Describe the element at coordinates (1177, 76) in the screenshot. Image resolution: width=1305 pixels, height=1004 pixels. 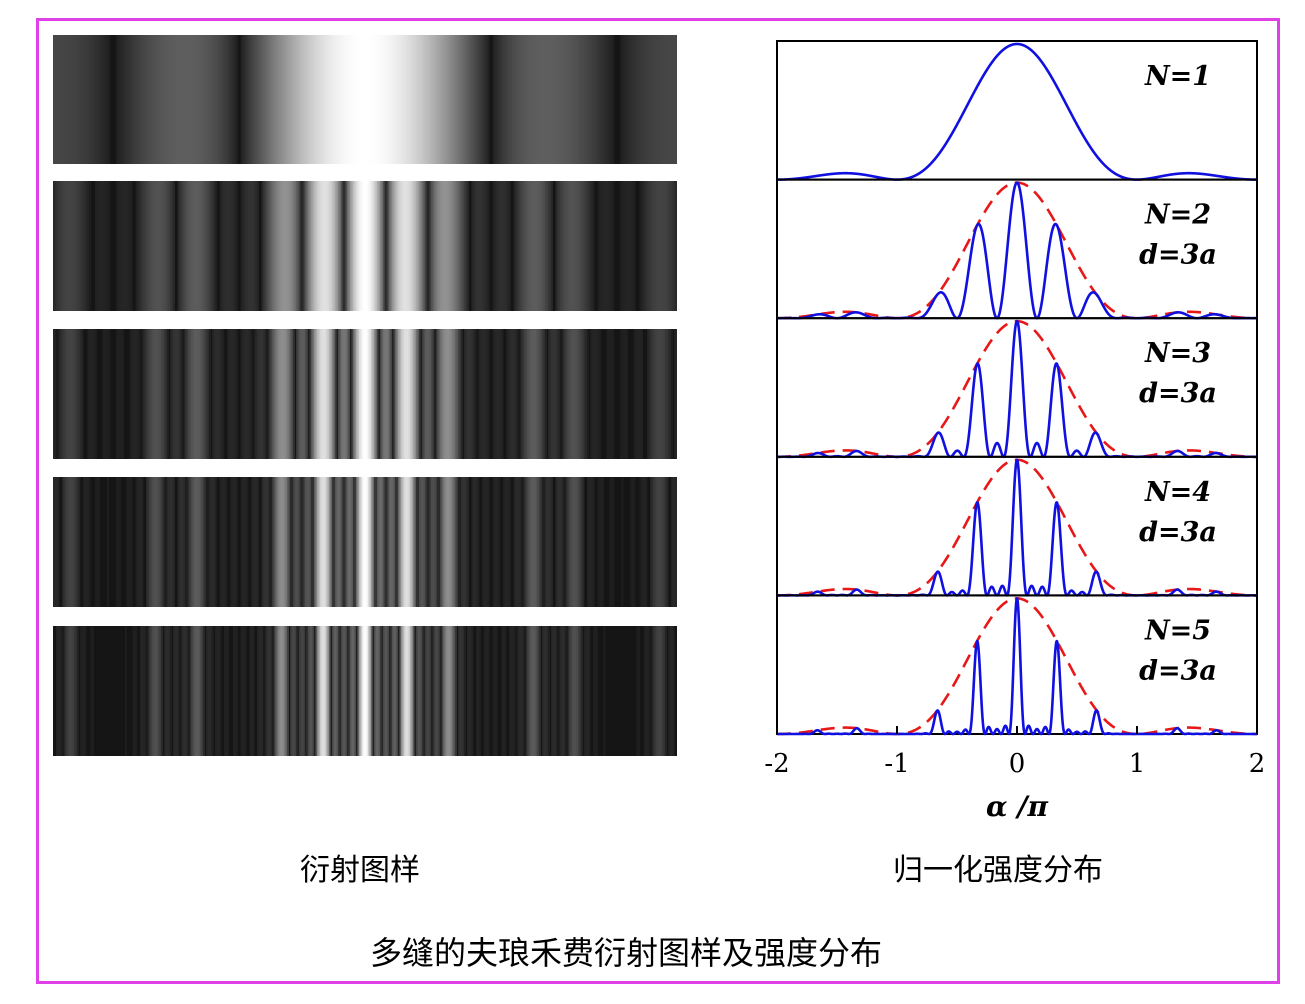
I see `panel-label-n: N=1` at that location.